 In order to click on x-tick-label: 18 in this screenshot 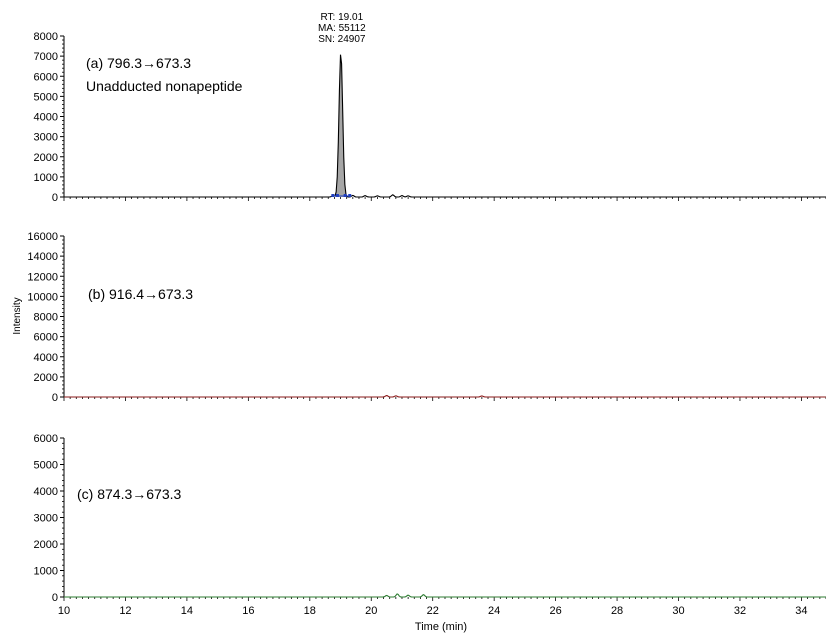, I will do `click(310, 611)`.